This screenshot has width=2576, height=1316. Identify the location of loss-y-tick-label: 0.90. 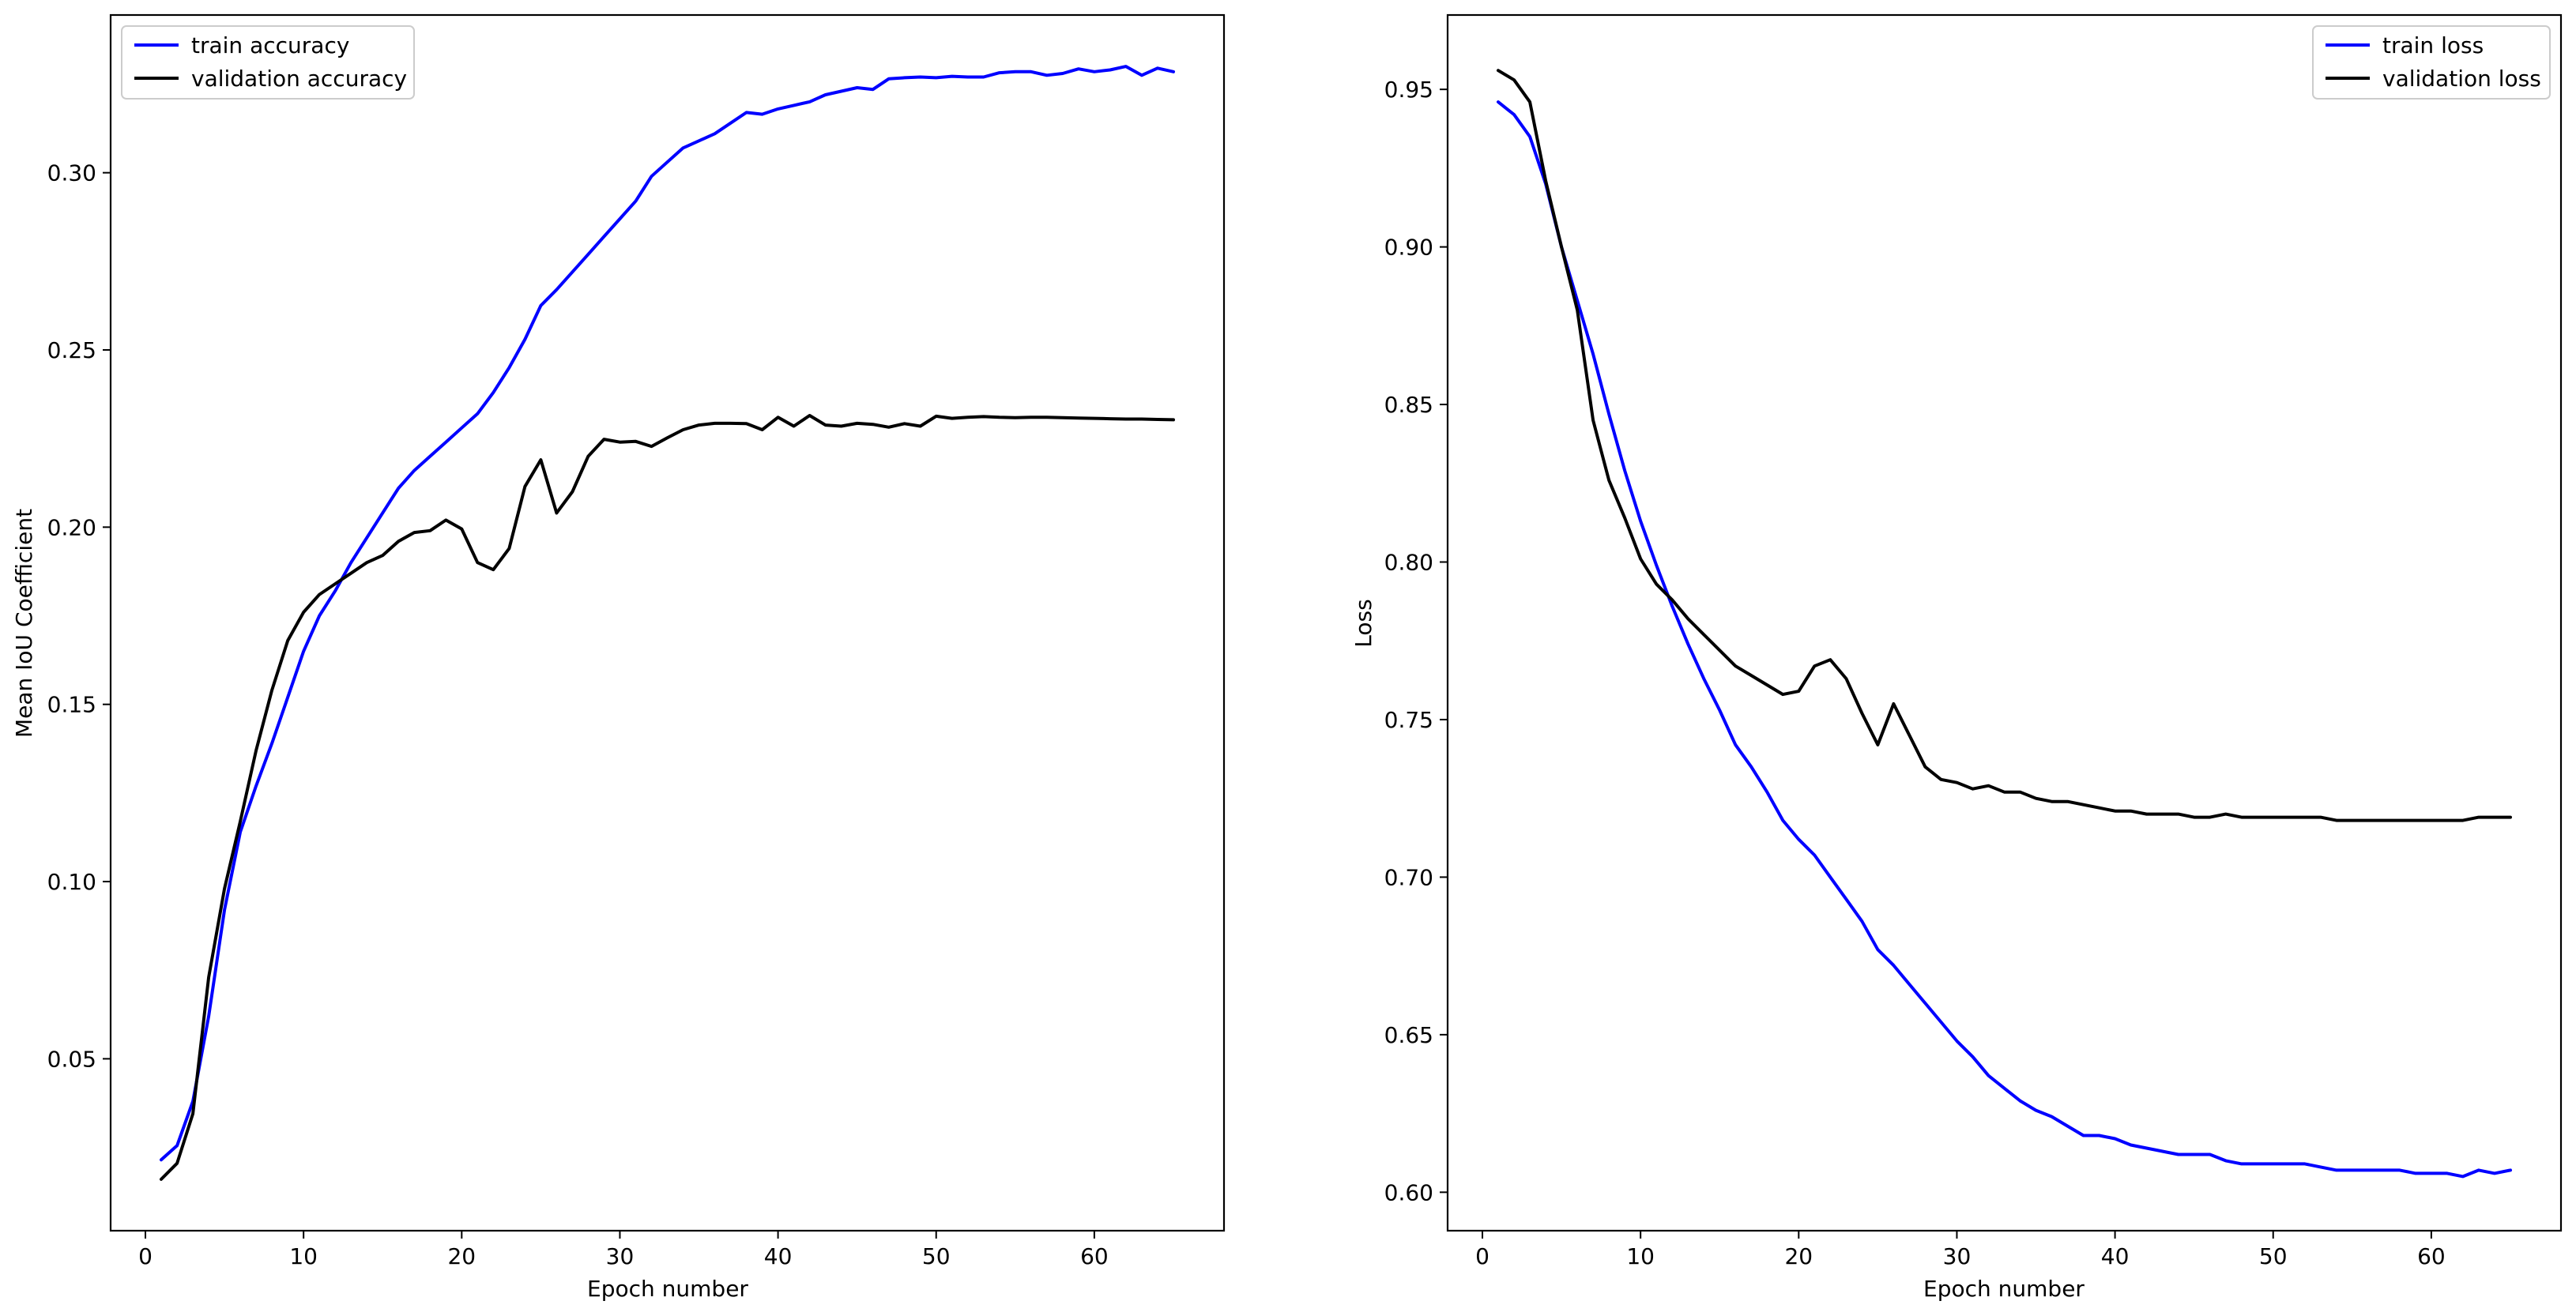
(1408, 248).